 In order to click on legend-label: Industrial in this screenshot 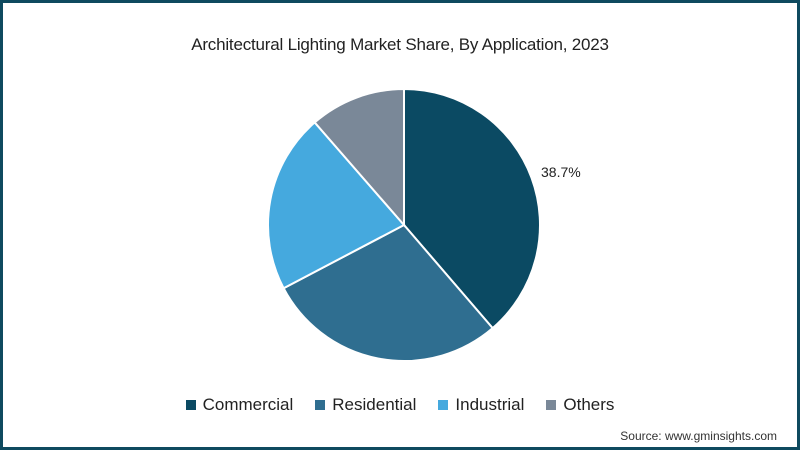, I will do `click(490, 404)`.